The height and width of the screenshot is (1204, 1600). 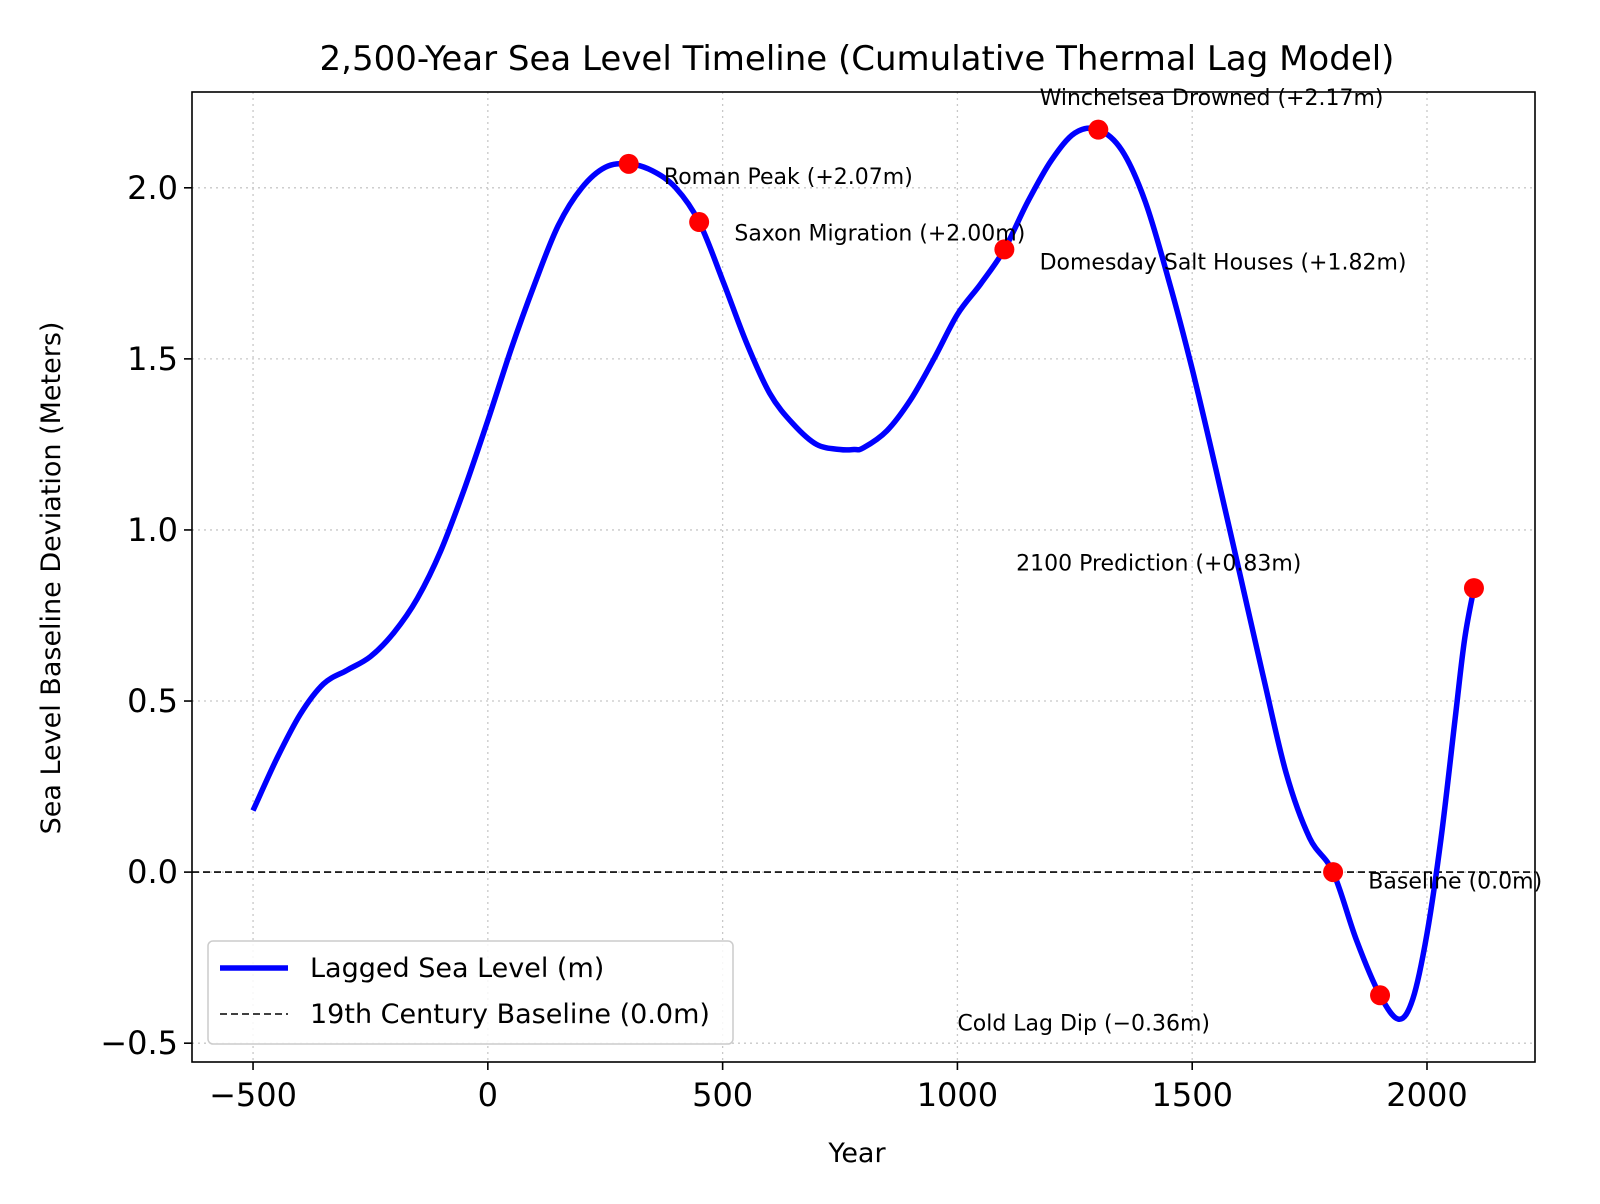 I want to click on y-axis-label: Sea Level Baseline Deviation (Meters), so click(x=51, y=578).